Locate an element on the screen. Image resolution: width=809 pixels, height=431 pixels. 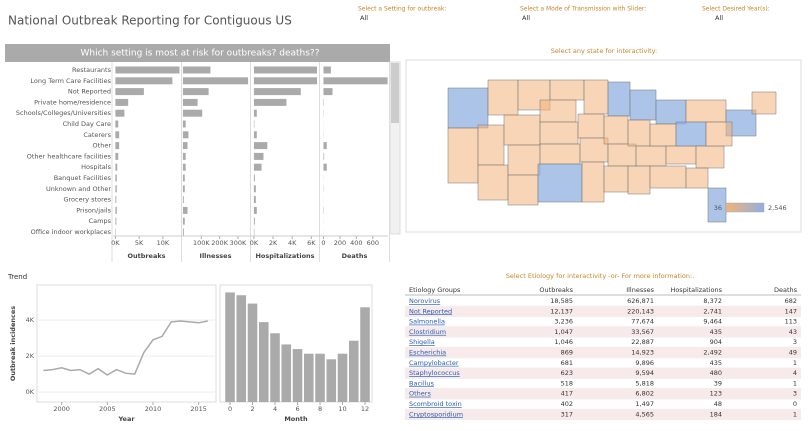
cell: 1,047 is located at coordinates (563, 332).